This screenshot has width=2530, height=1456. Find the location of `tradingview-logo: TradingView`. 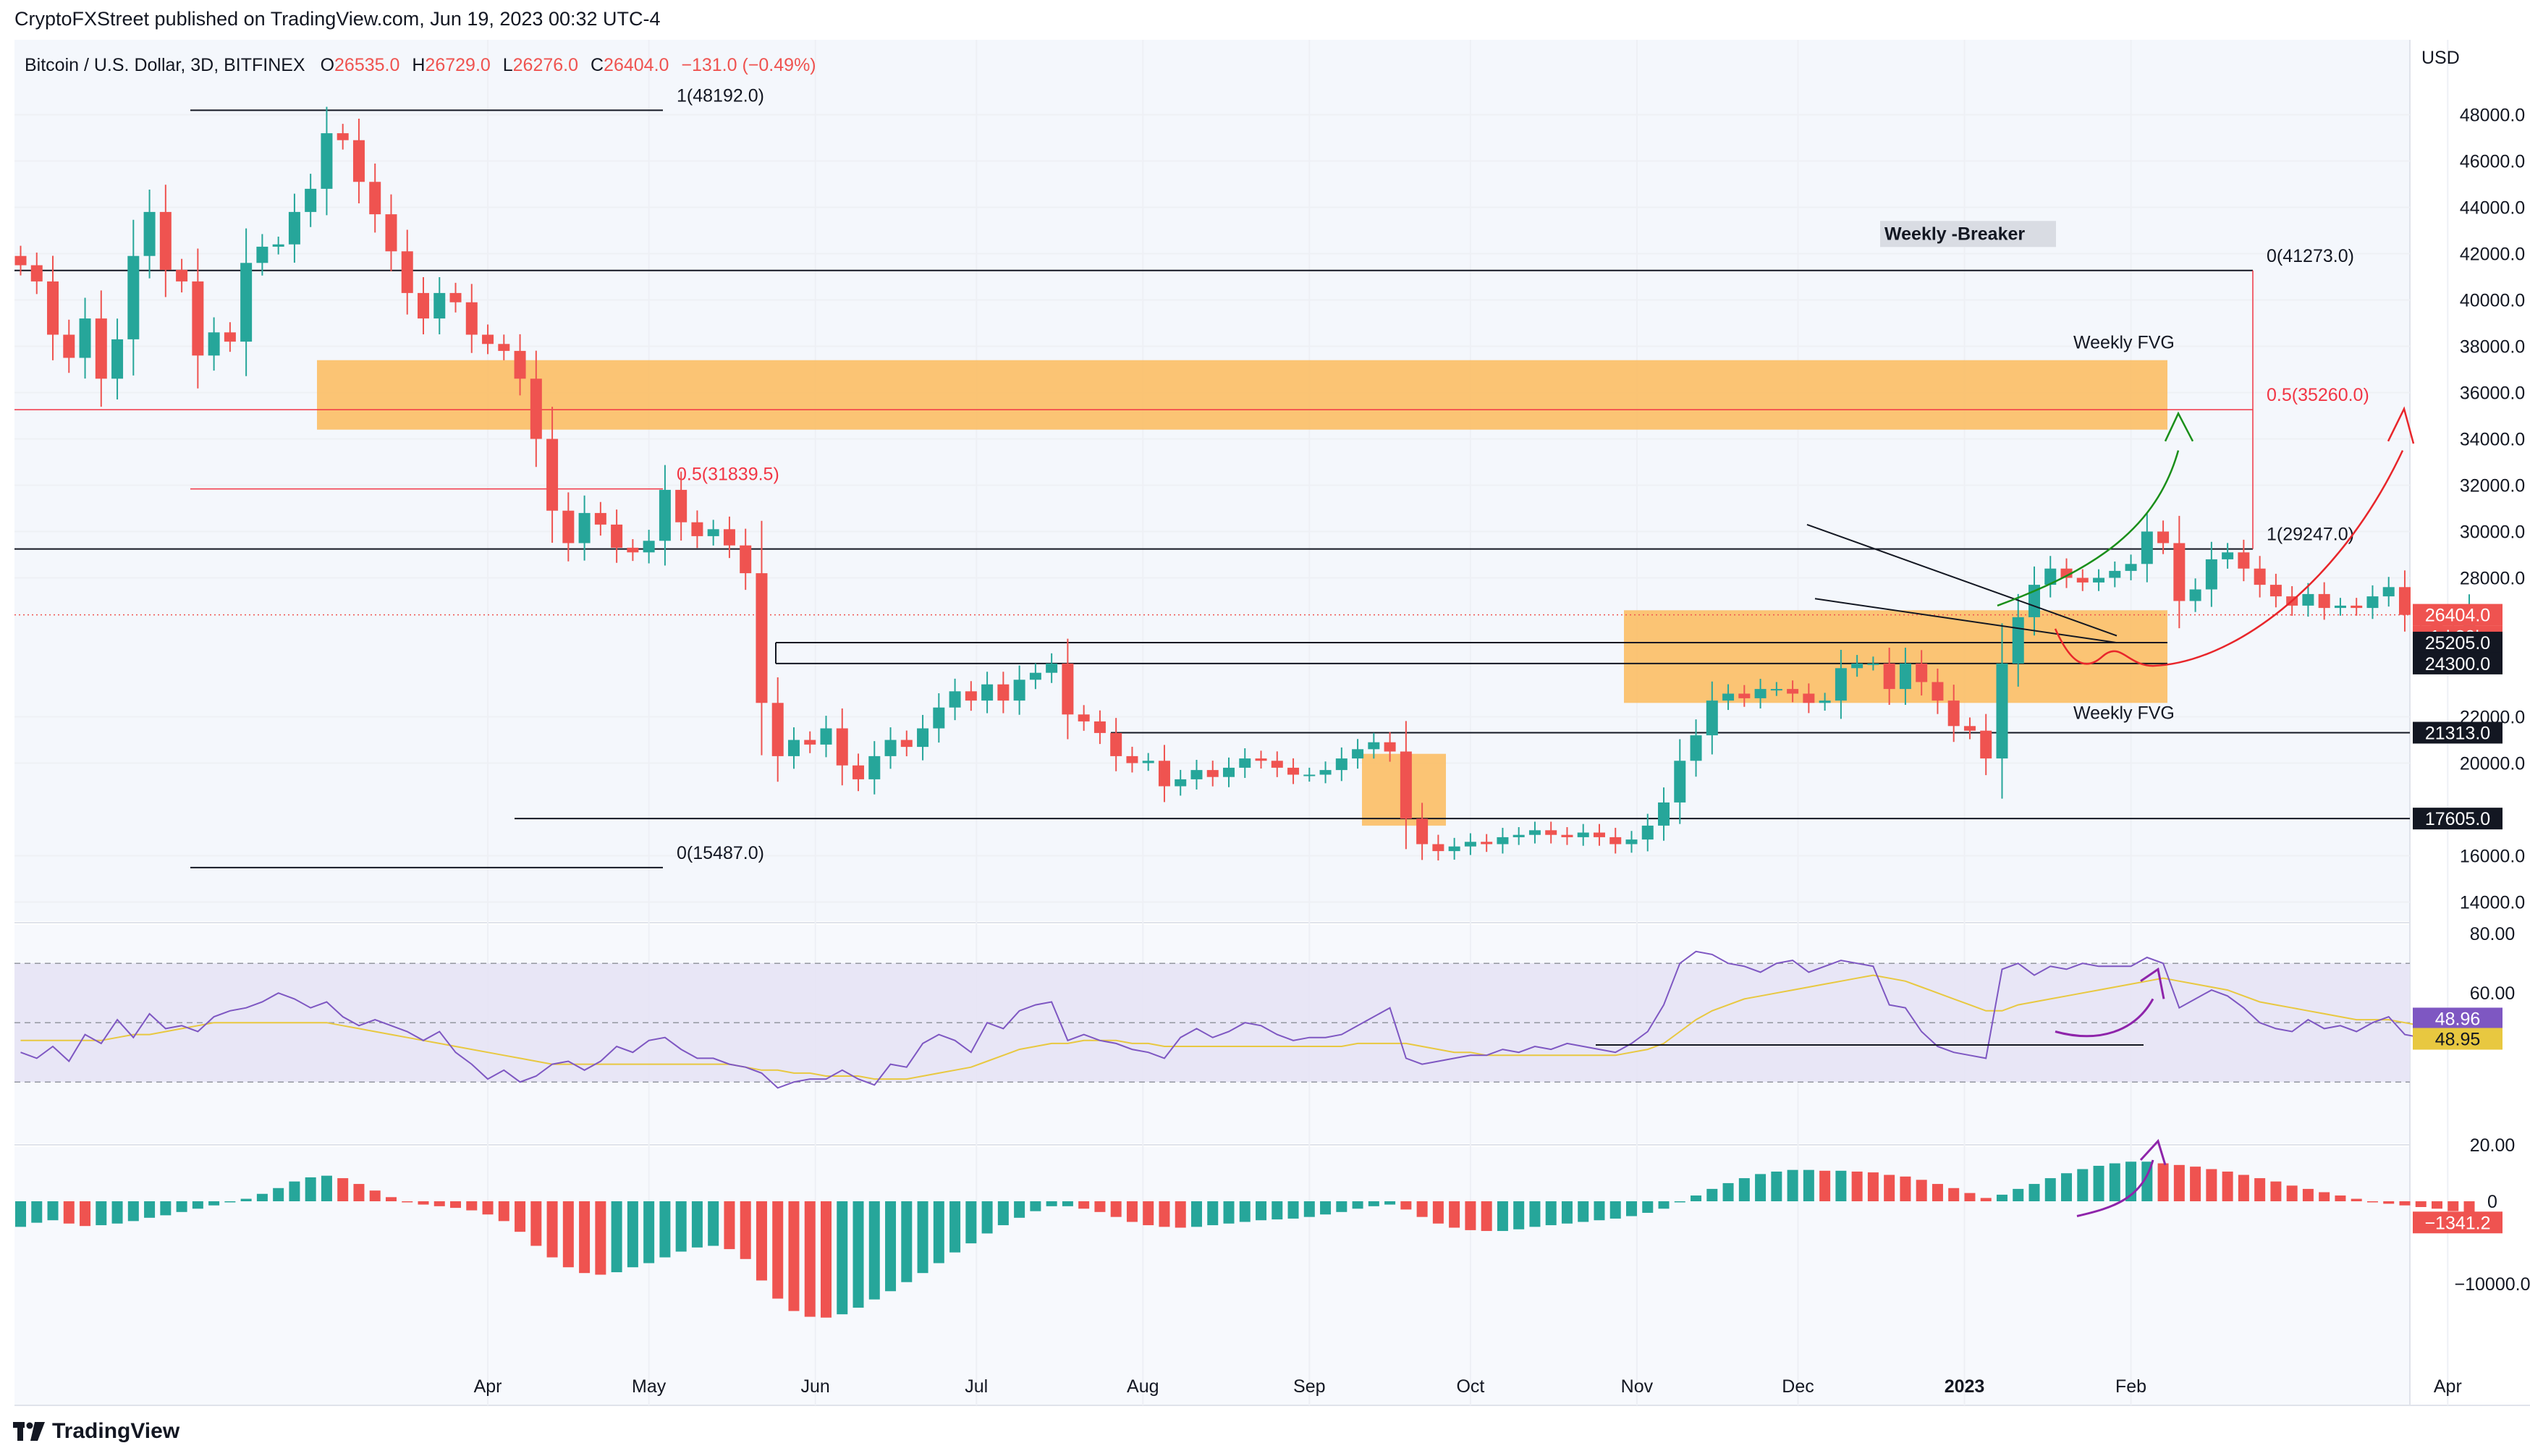

tradingview-logo: TradingView is located at coordinates (96, 1431).